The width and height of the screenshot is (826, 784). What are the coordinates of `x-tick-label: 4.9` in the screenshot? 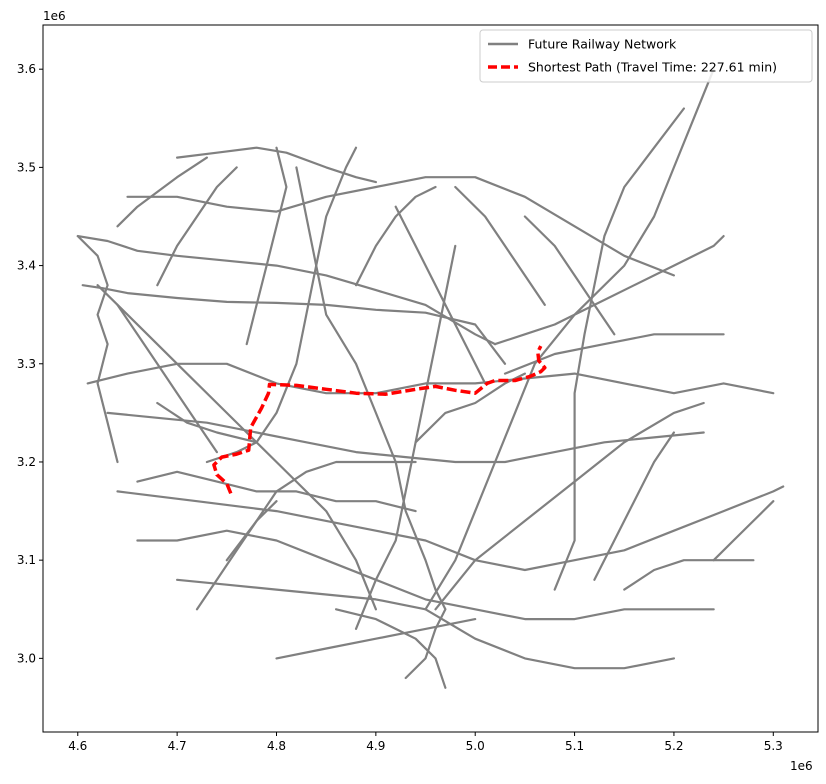 It's located at (375, 746).